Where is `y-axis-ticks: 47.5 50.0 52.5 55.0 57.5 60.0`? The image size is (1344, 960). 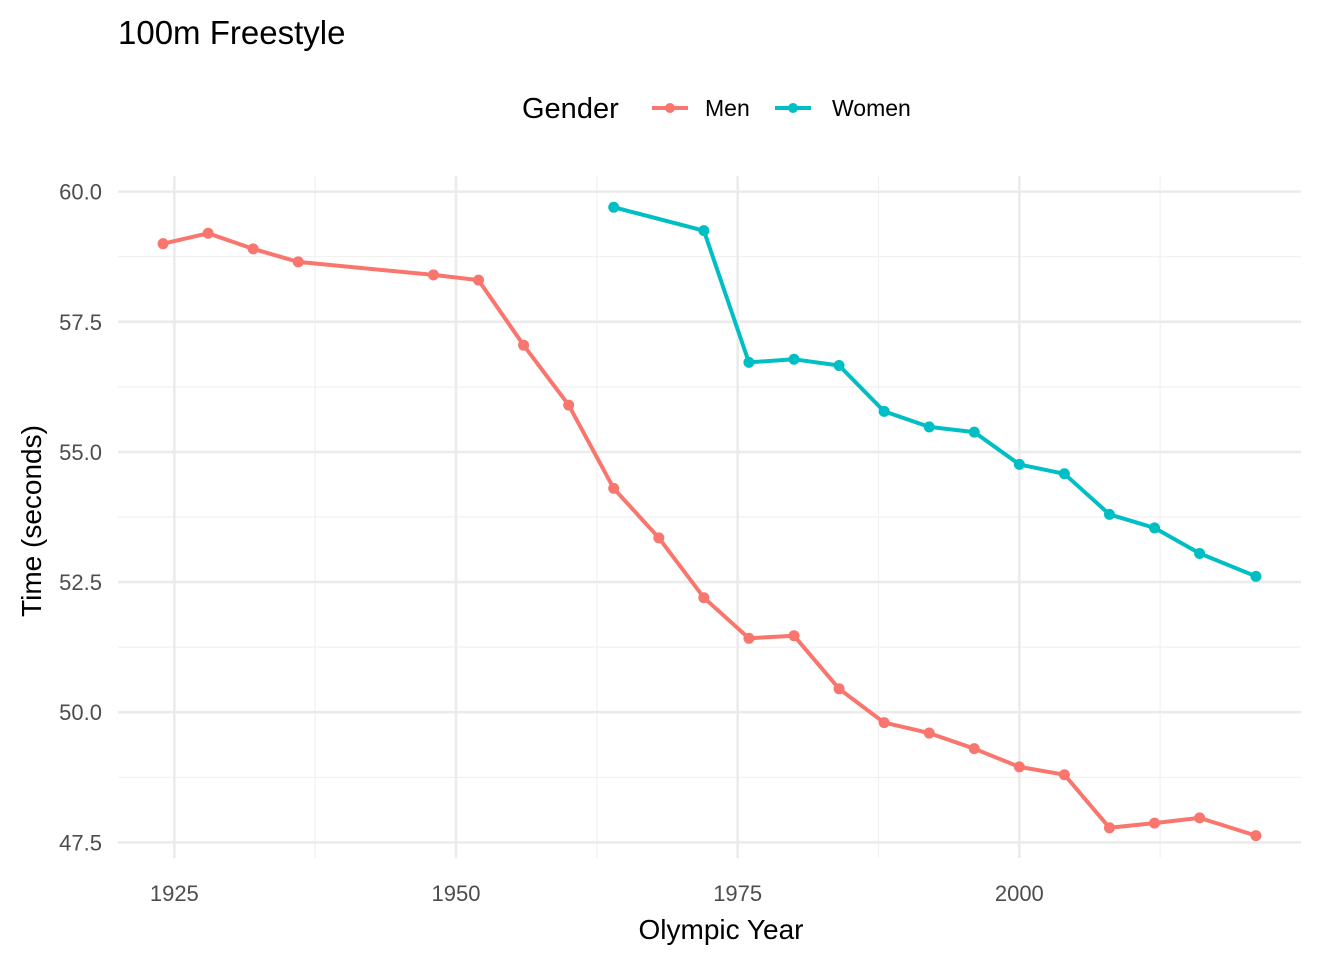 y-axis-ticks: 47.5 50.0 52.5 55.0 57.5 60.0 is located at coordinates (80, 518).